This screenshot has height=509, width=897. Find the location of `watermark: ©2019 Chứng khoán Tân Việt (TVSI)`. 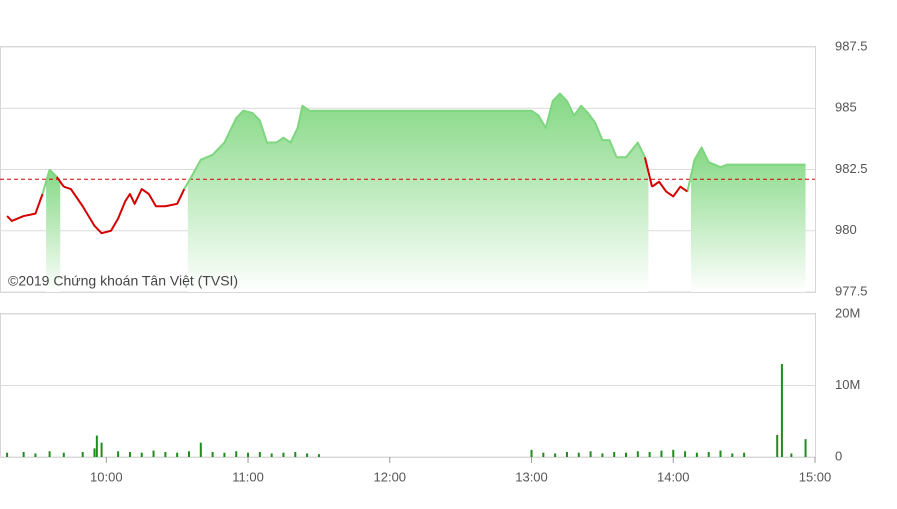

watermark: ©2019 Chứng khoán Tân Việt (TVSI) is located at coordinates (123, 281).